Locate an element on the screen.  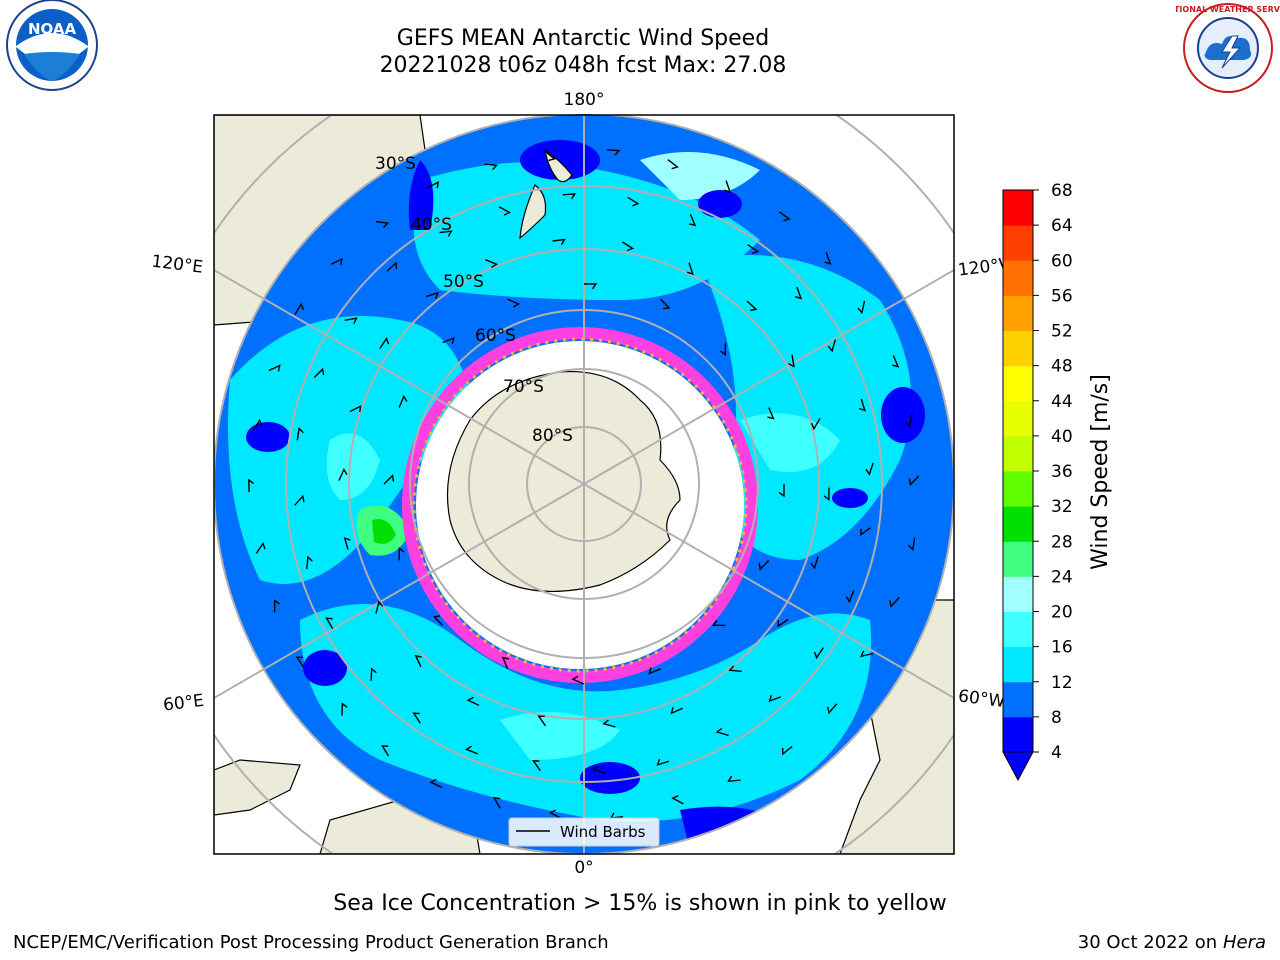
lat-label-70s: 70°S is located at coordinates (523, 387).